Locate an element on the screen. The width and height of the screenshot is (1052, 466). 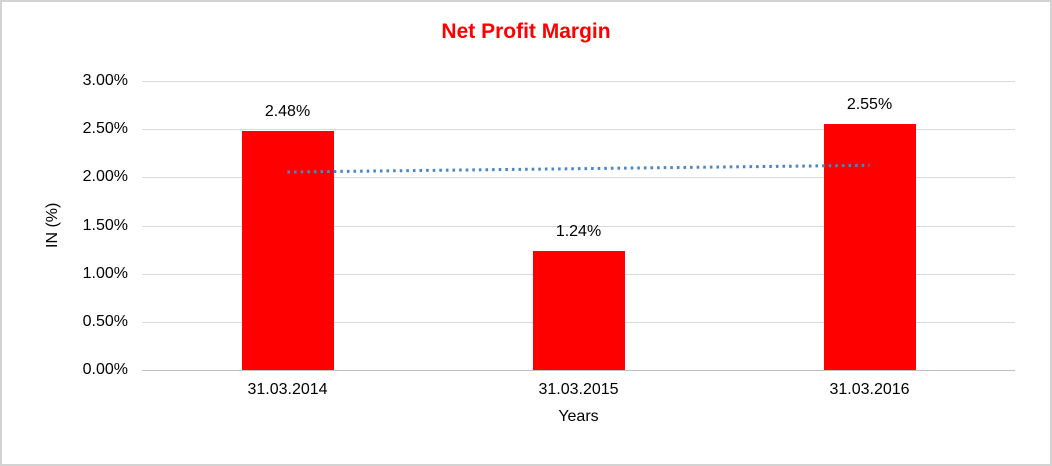
x-tick-label: 31.03.2016 is located at coordinates (869, 389).